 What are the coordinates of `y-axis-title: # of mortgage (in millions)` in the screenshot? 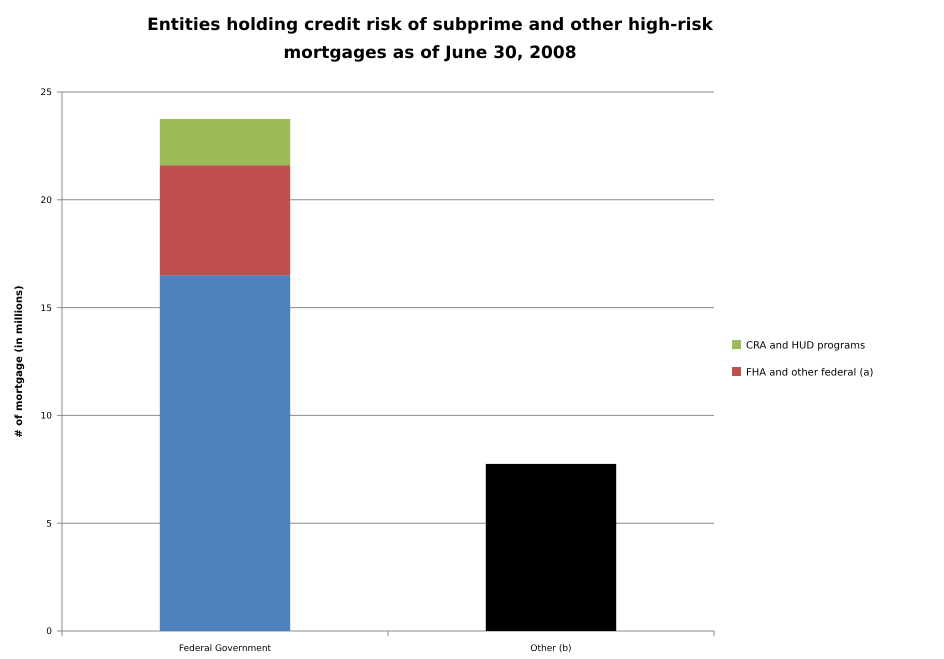 It's located at (19, 361).